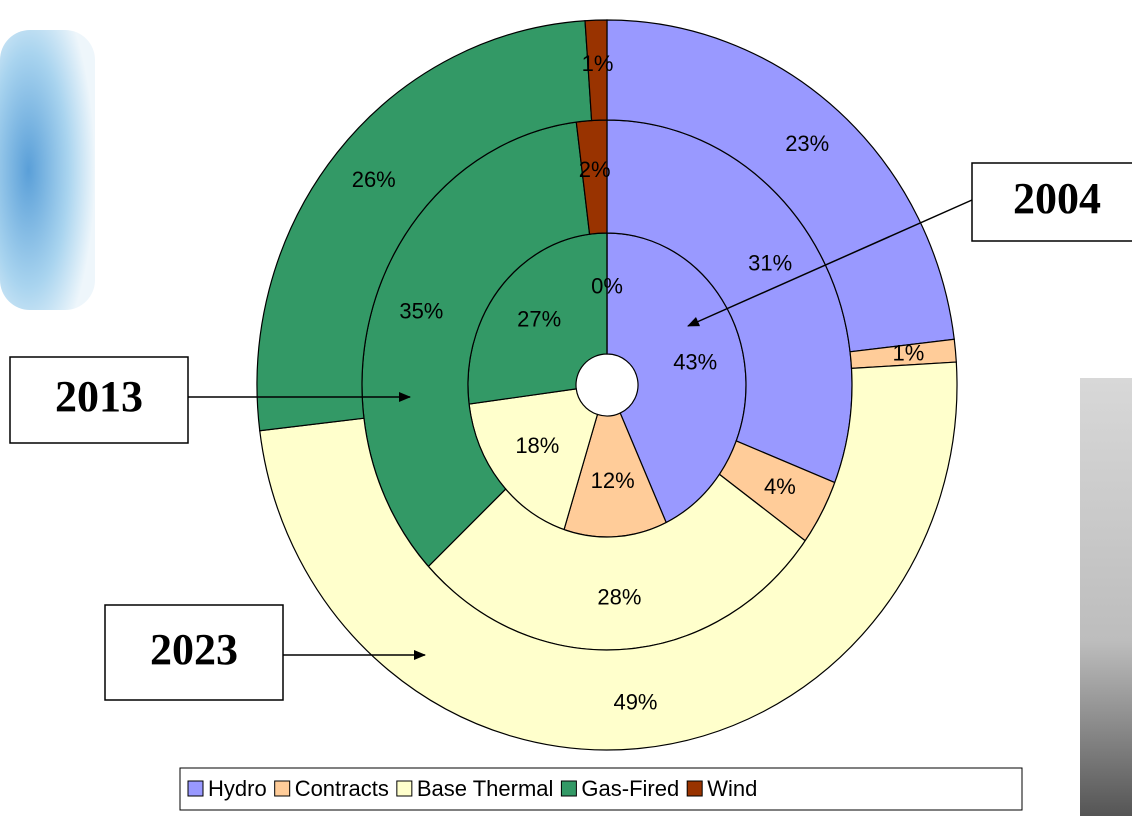  What do you see at coordinates (613, 480) in the screenshot?
I see `segment-label: 12%` at bounding box center [613, 480].